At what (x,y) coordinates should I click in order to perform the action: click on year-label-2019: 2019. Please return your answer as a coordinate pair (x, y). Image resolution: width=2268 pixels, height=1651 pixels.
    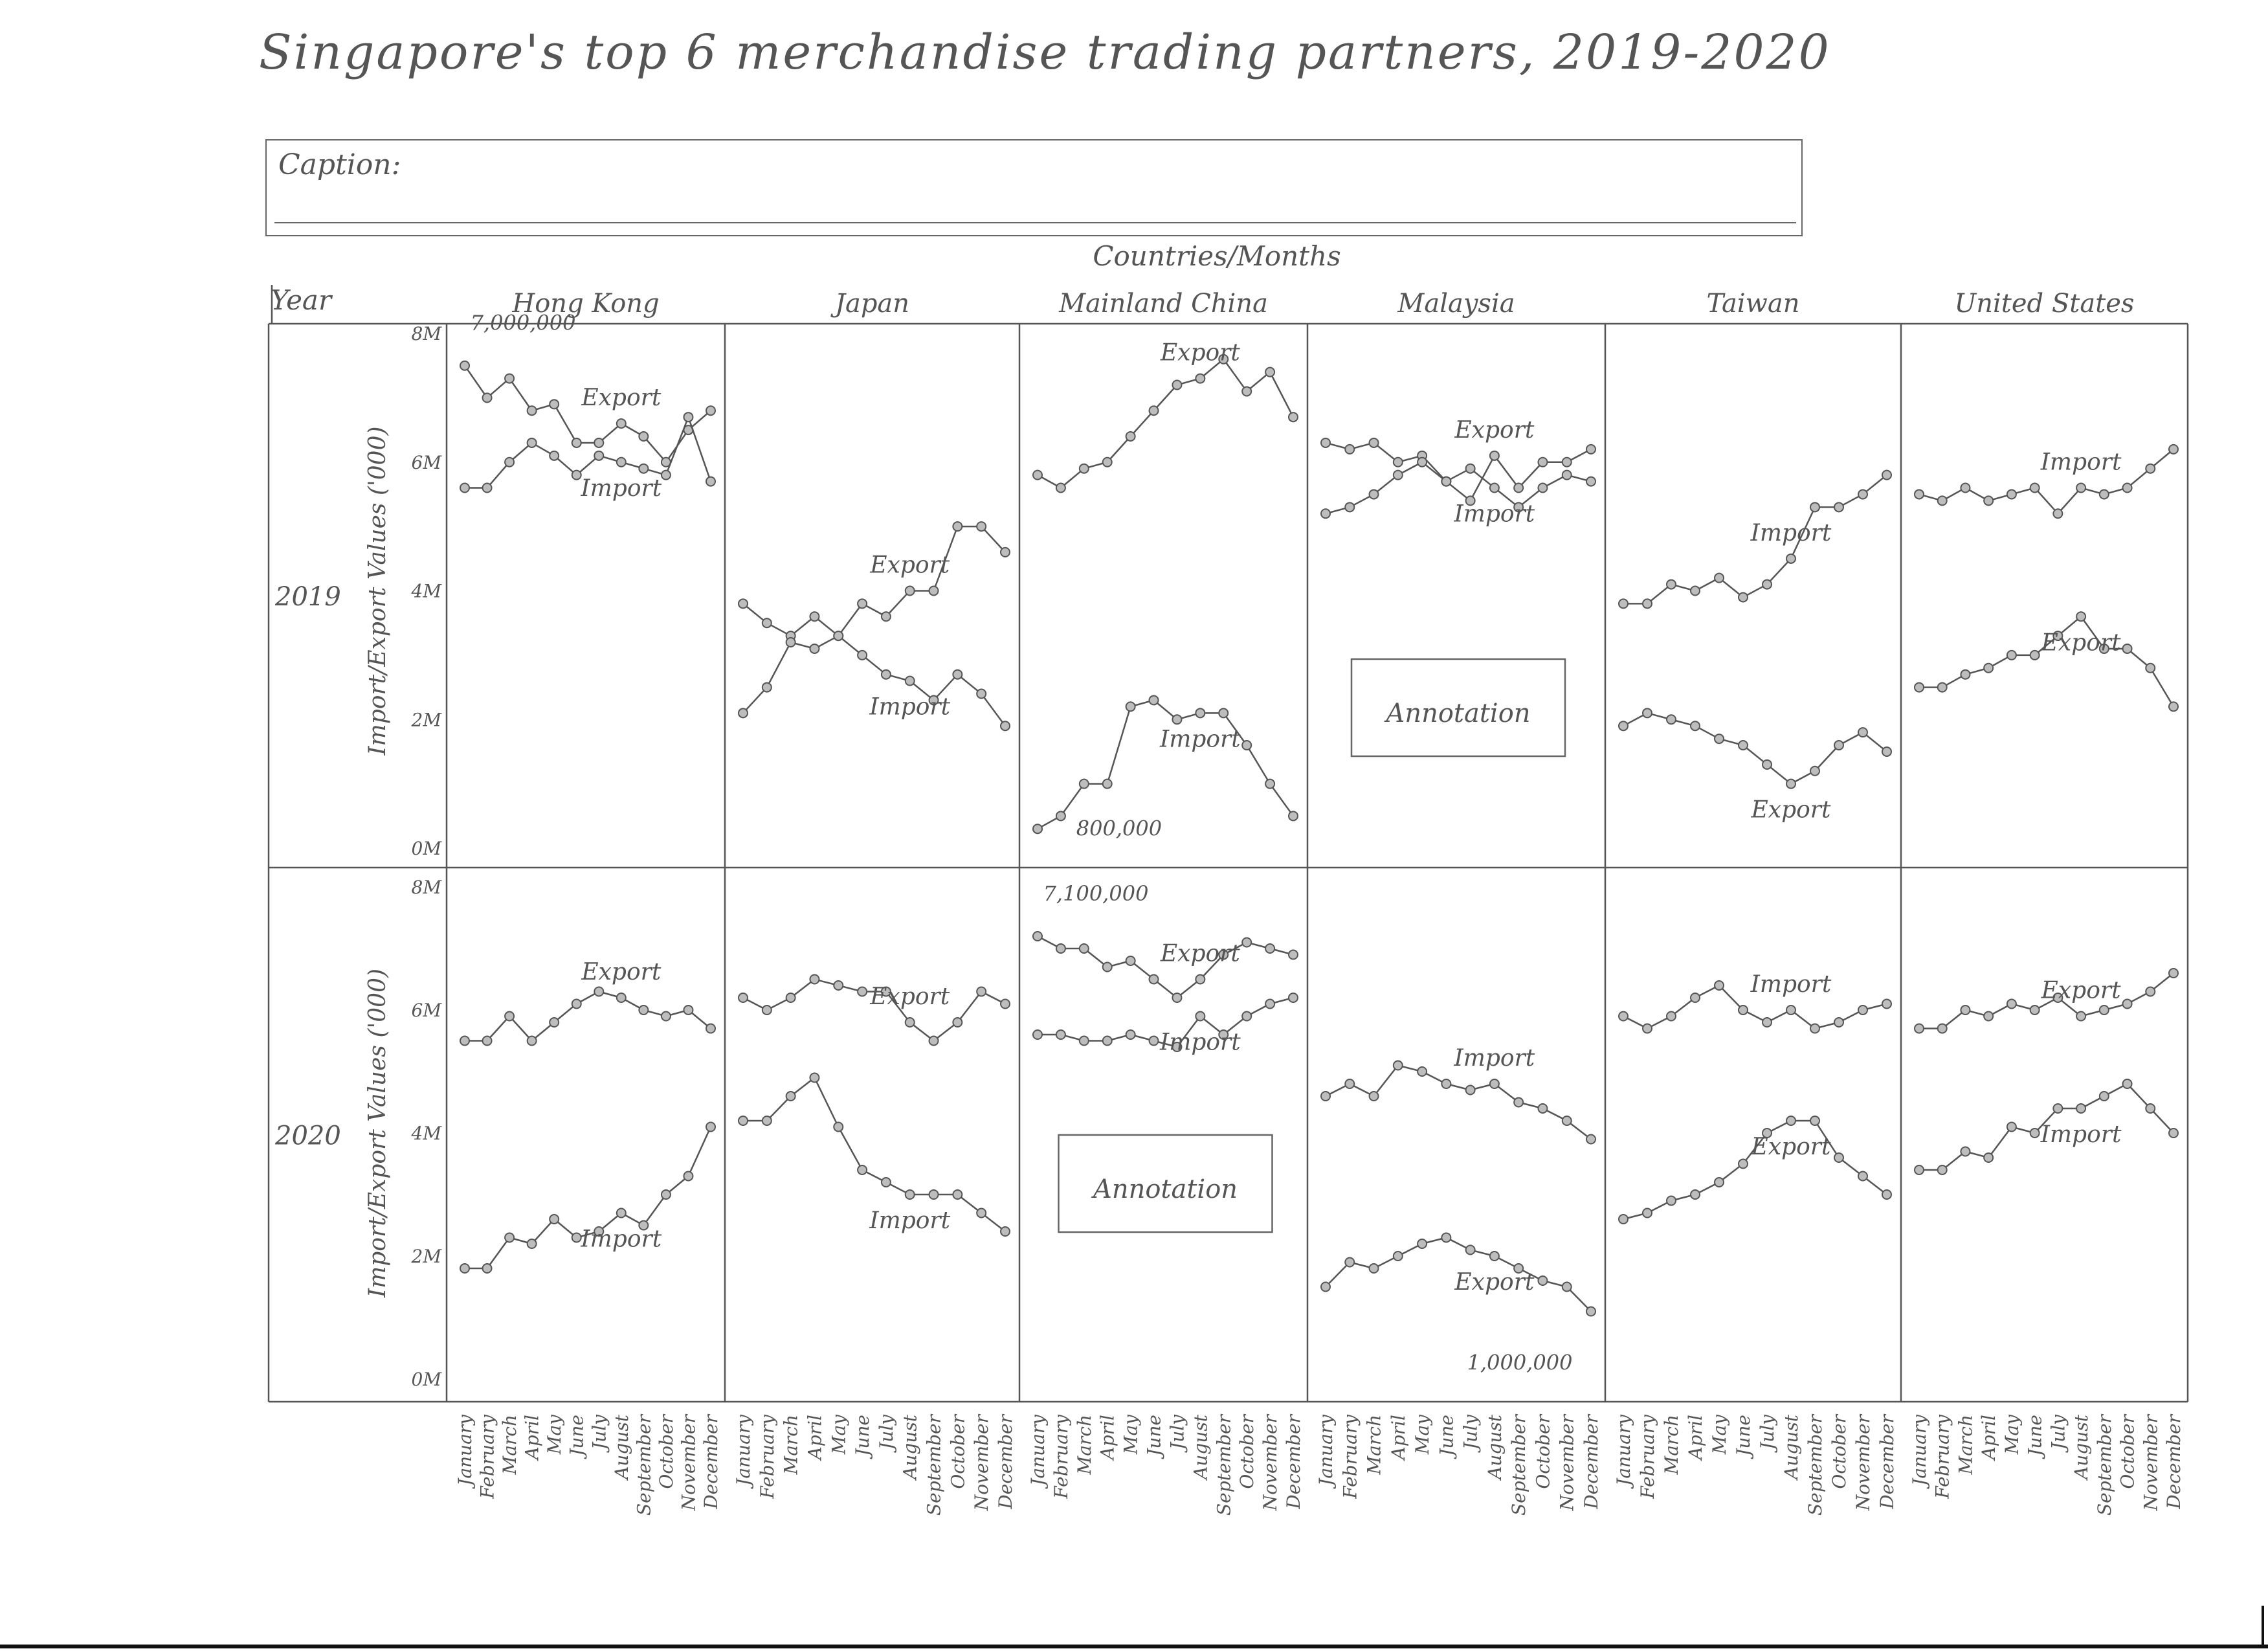
    Looking at the image, I should click on (307, 597).